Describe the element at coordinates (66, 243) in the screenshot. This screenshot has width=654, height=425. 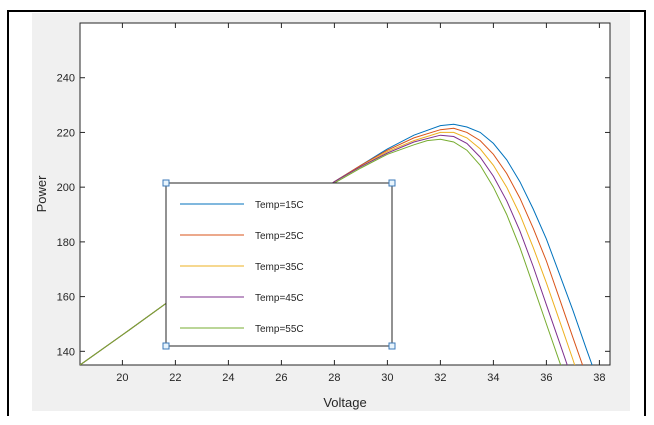
I see `y-tick-label: 180` at that location.